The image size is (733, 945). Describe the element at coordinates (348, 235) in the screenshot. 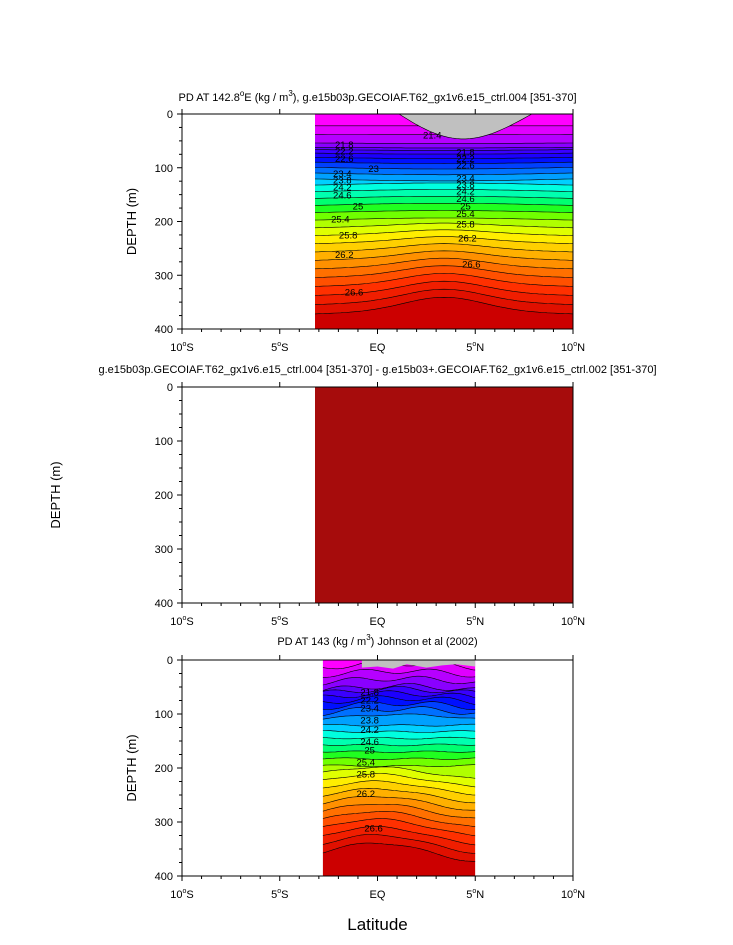

I see `contour-label: 25.8` at that location.